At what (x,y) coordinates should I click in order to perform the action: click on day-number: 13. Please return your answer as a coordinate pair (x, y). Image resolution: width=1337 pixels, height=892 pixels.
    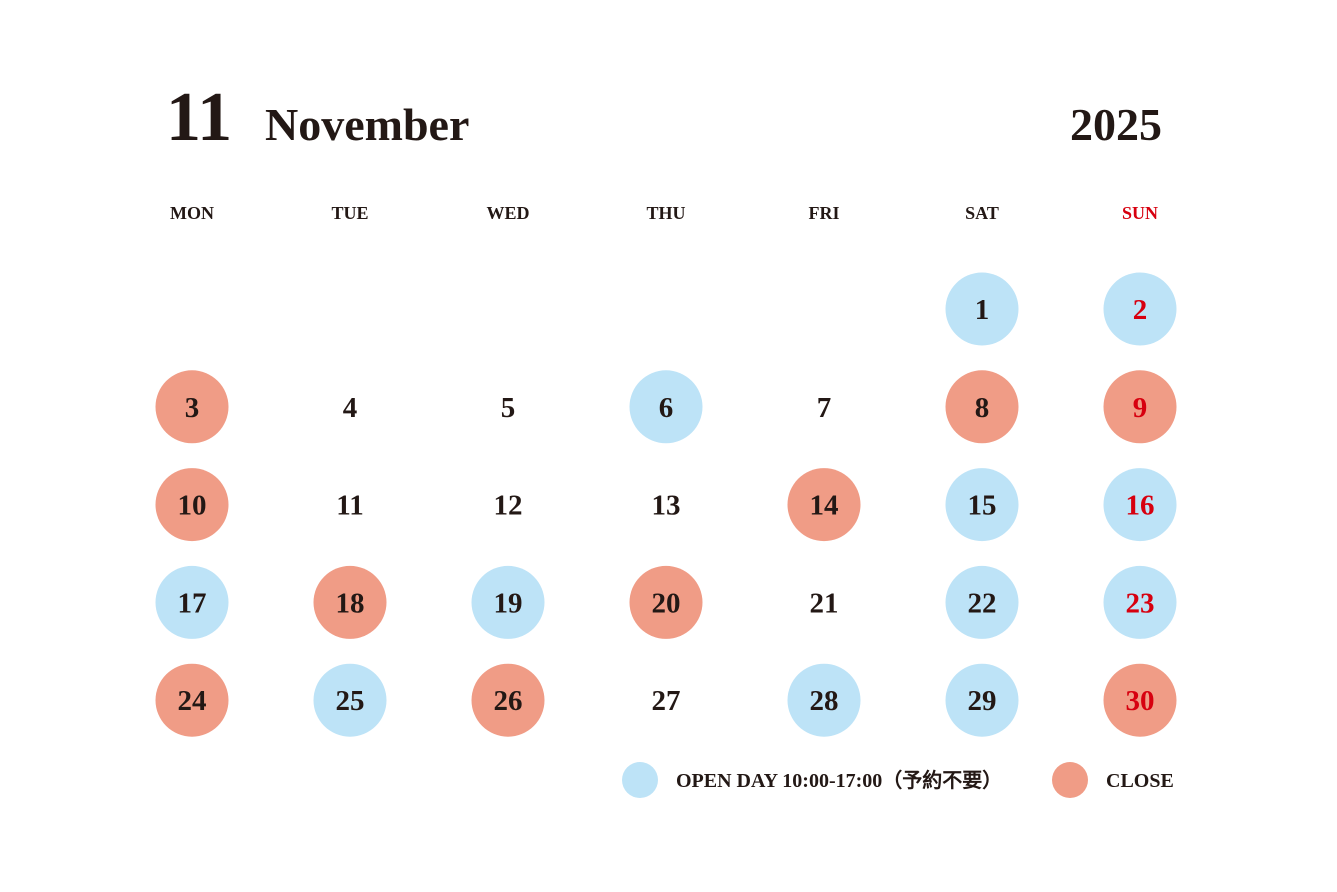
    Looking at the image, I should click on (666, 506).